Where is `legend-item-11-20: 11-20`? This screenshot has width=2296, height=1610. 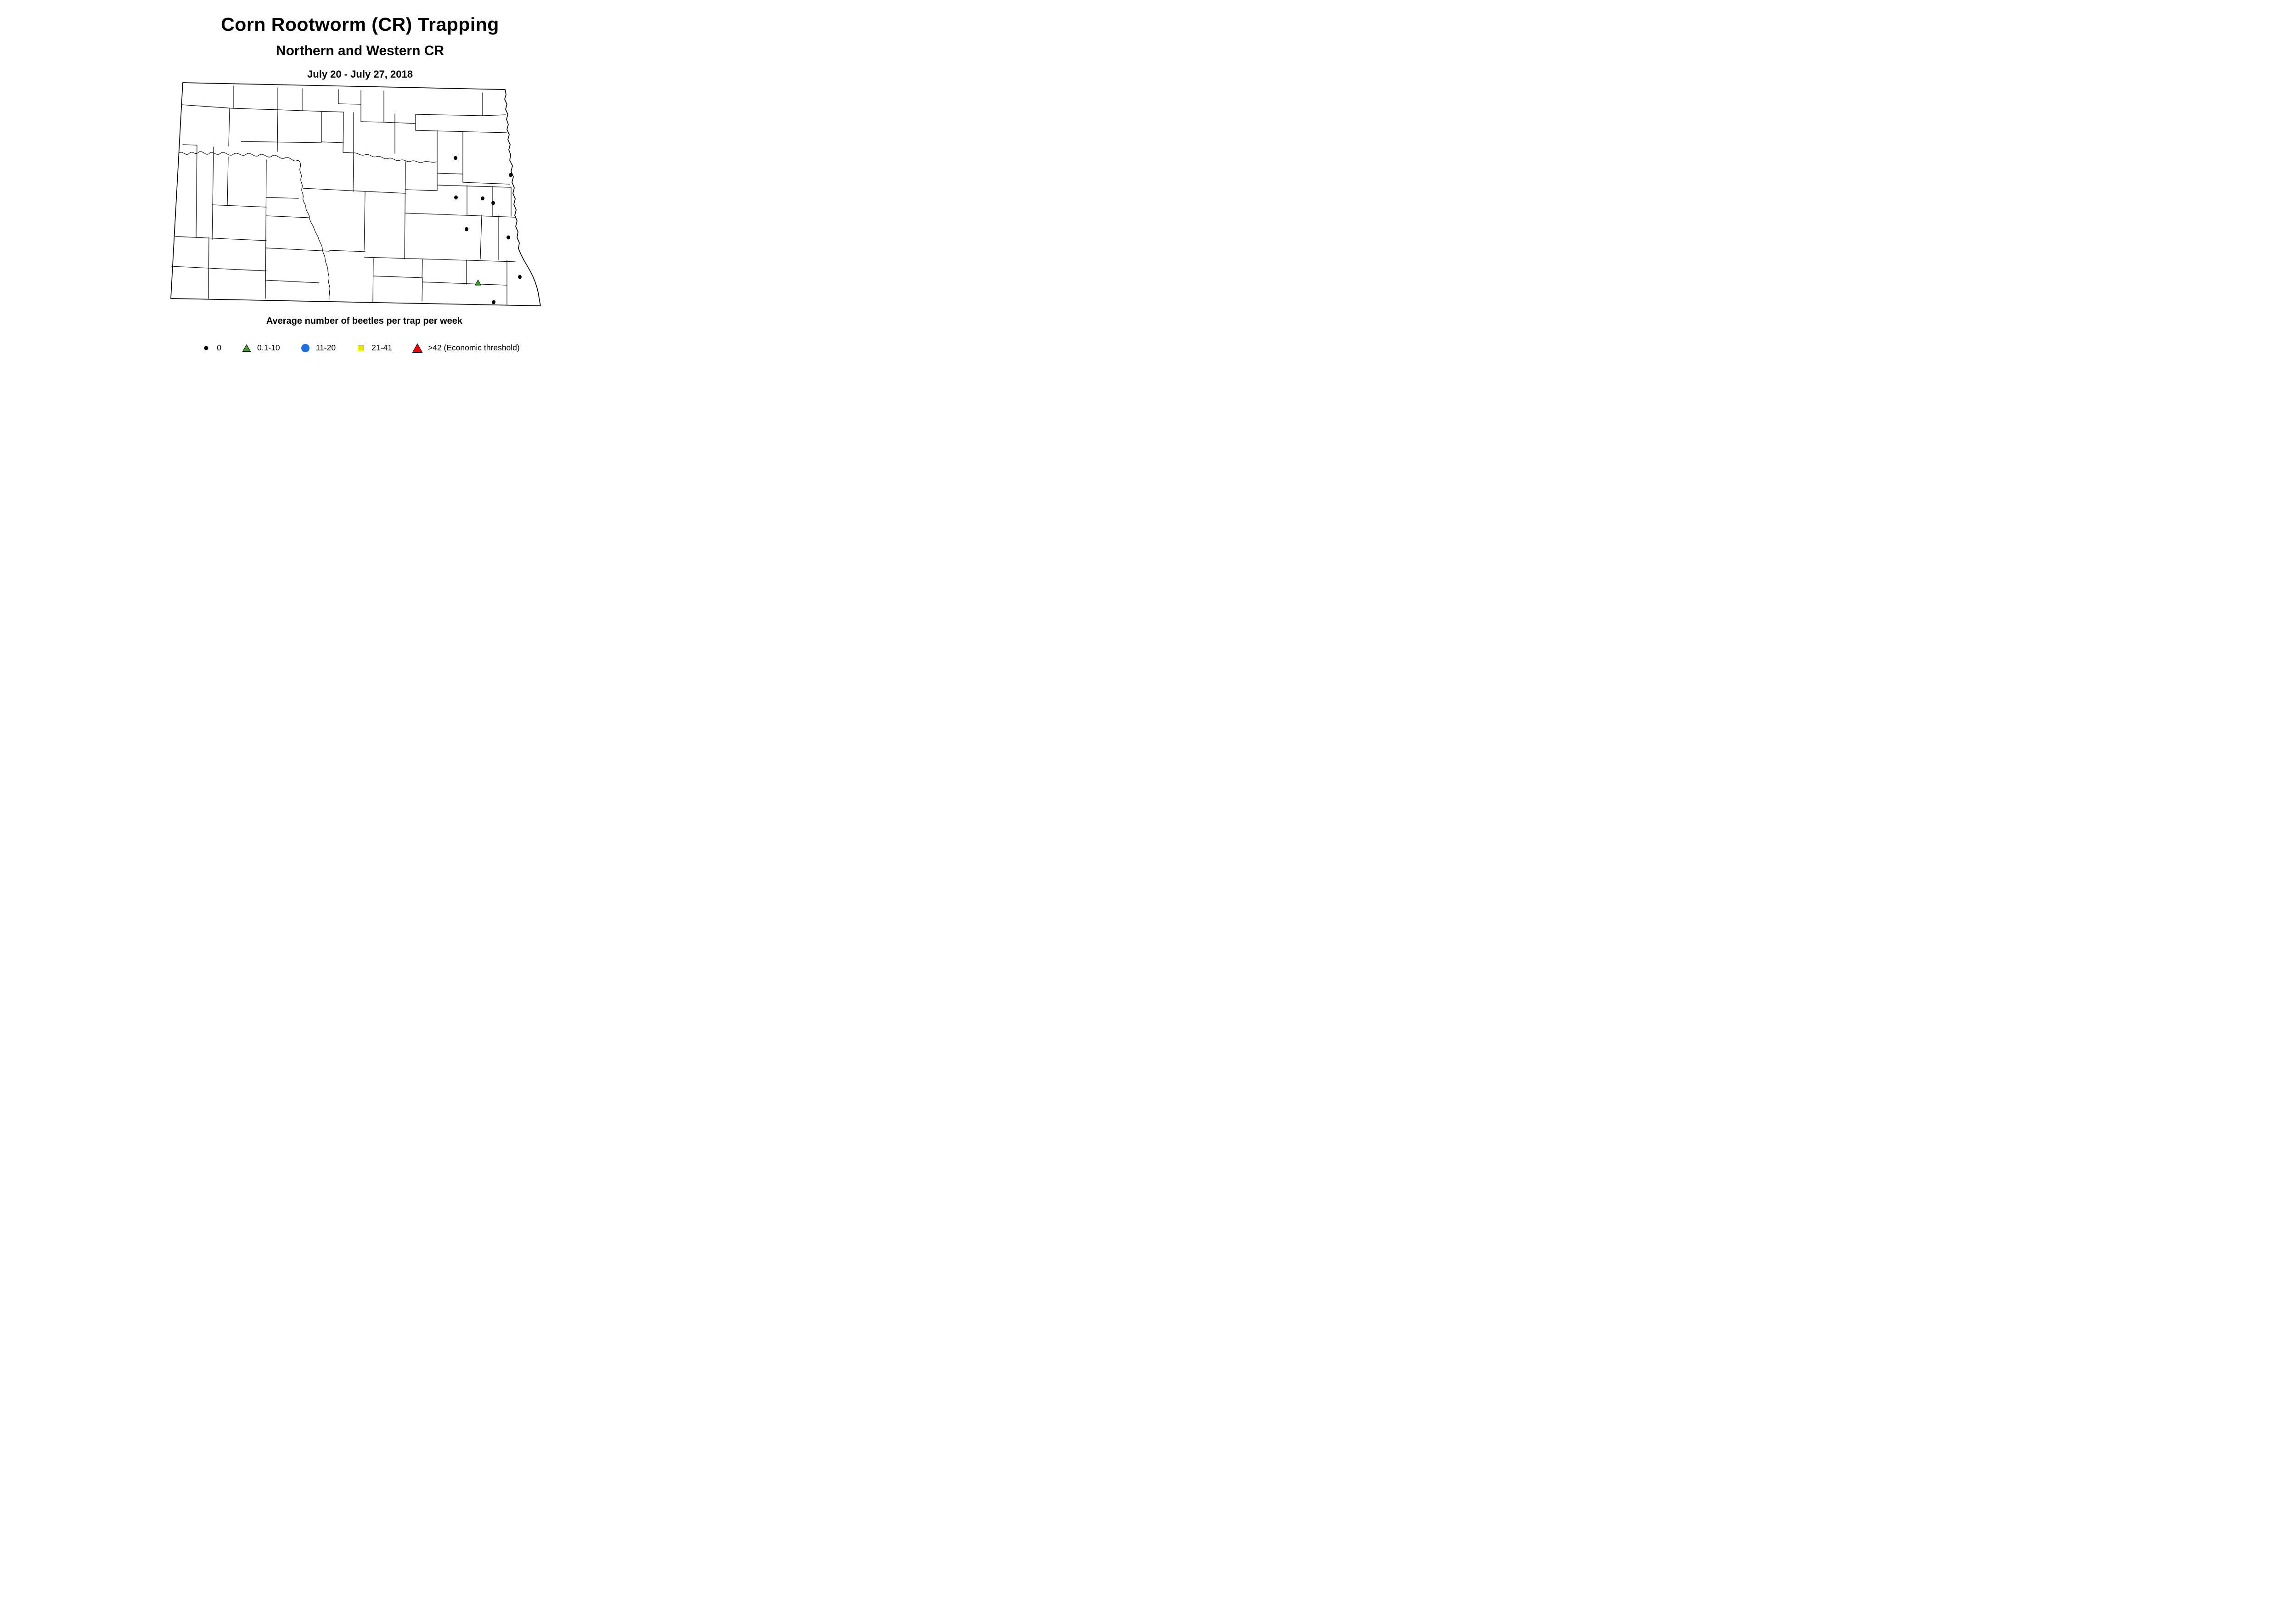 legend-item-11-20: 11-20 is located at coordinates (317, 348).